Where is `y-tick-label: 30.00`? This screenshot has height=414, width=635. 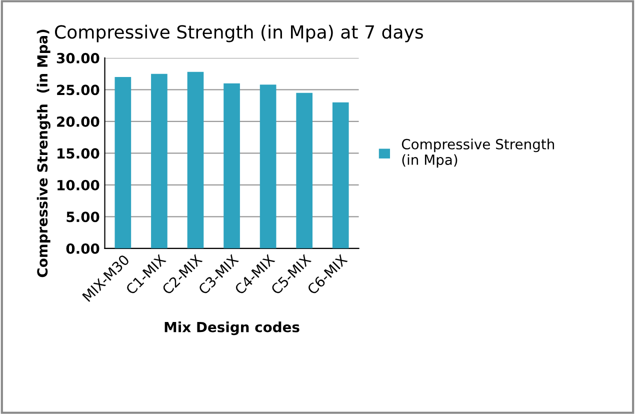 y-tick-label: 30.00 is located at coordinates (78, 58).